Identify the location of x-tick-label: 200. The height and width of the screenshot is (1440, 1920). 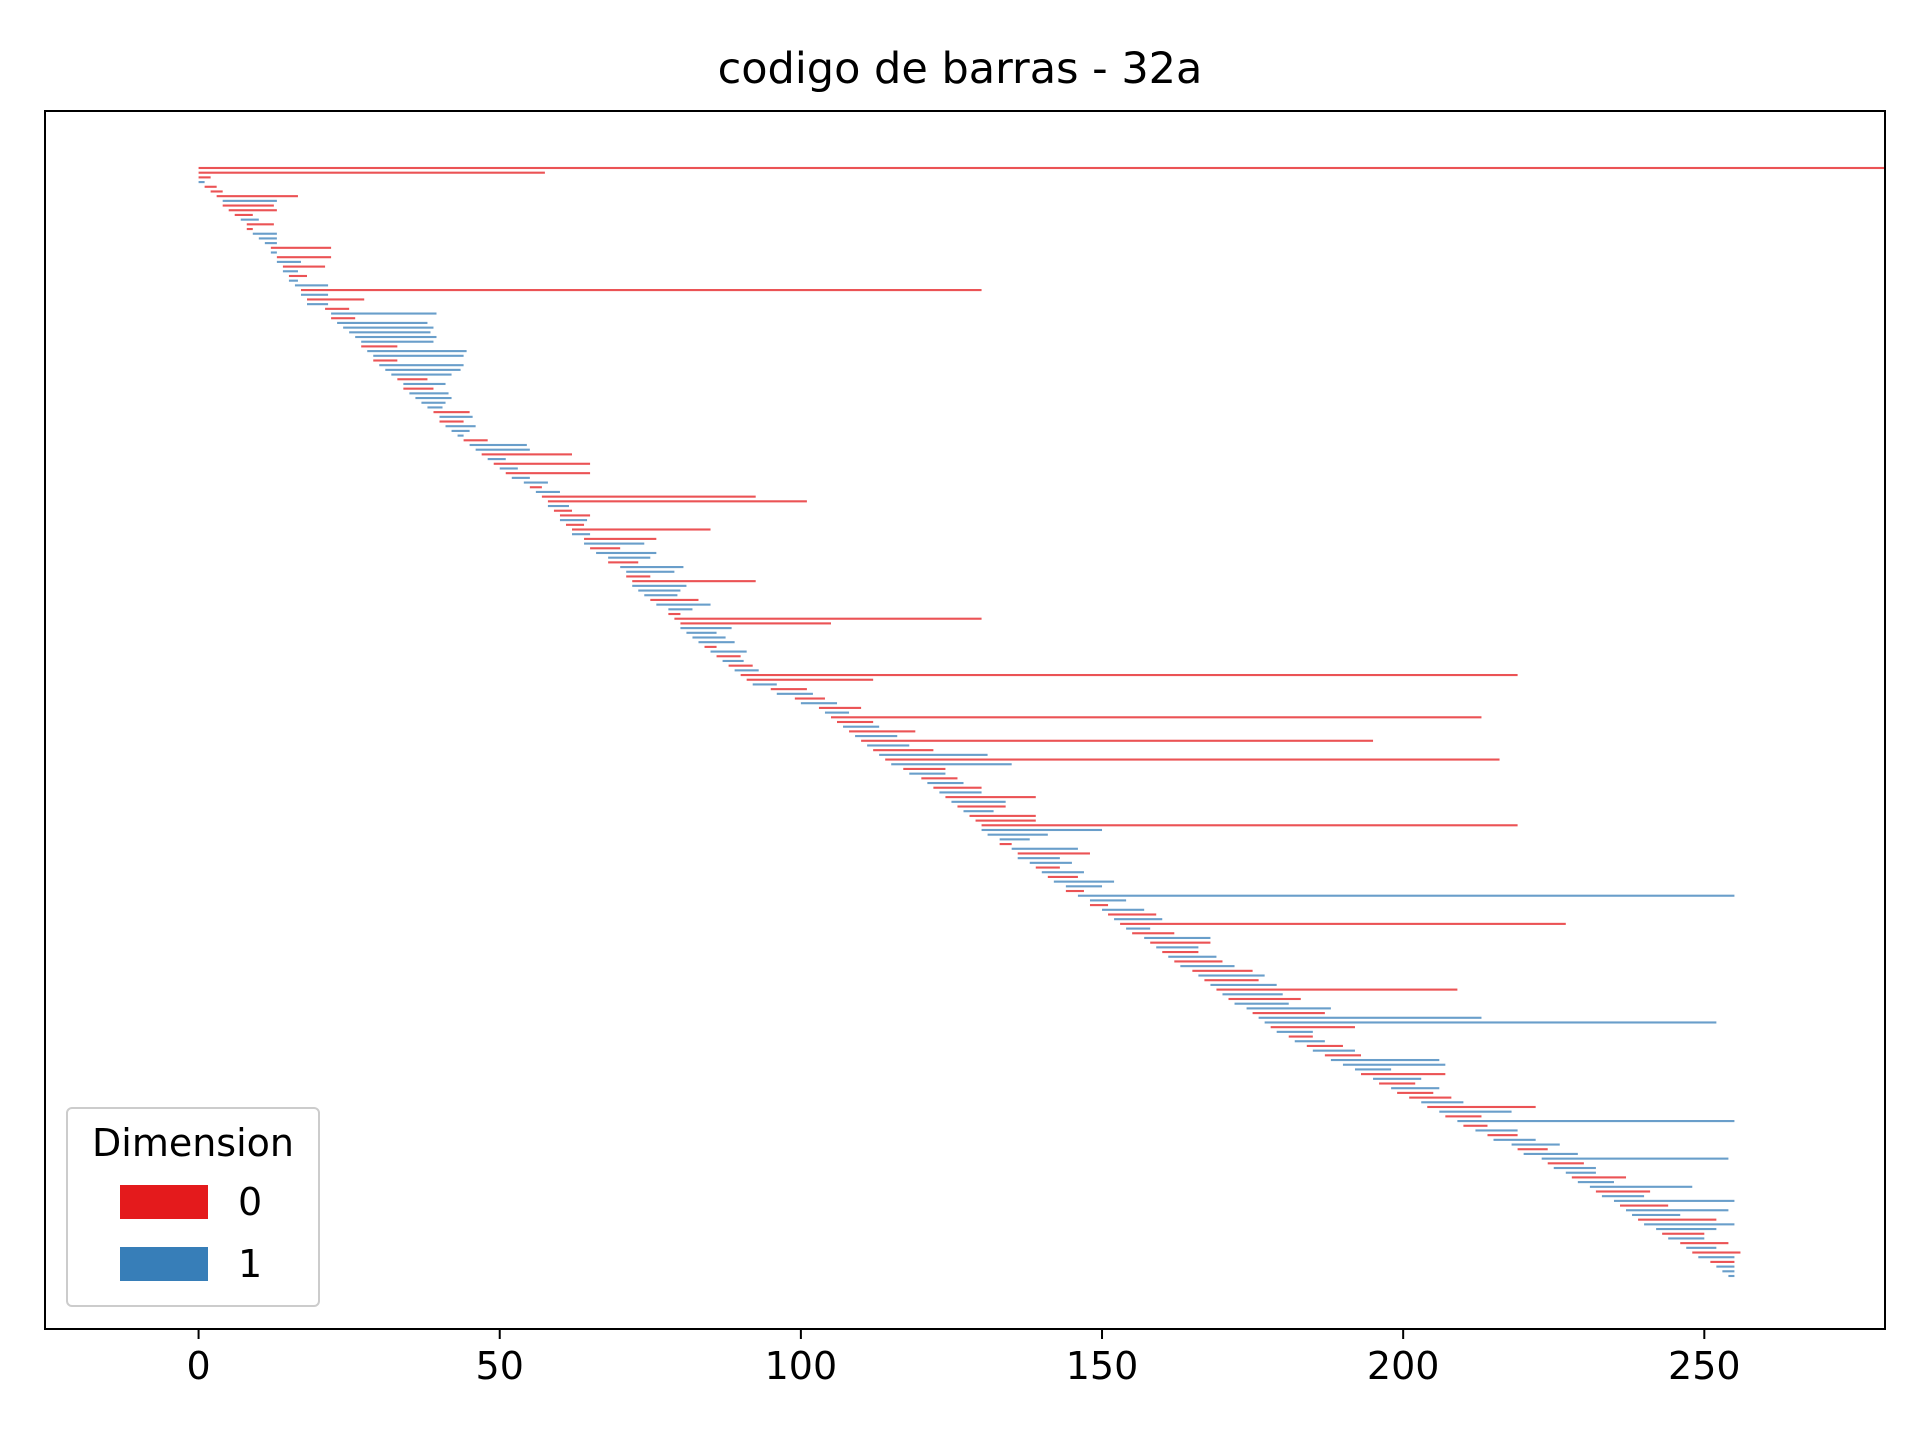
(1403, 1366).